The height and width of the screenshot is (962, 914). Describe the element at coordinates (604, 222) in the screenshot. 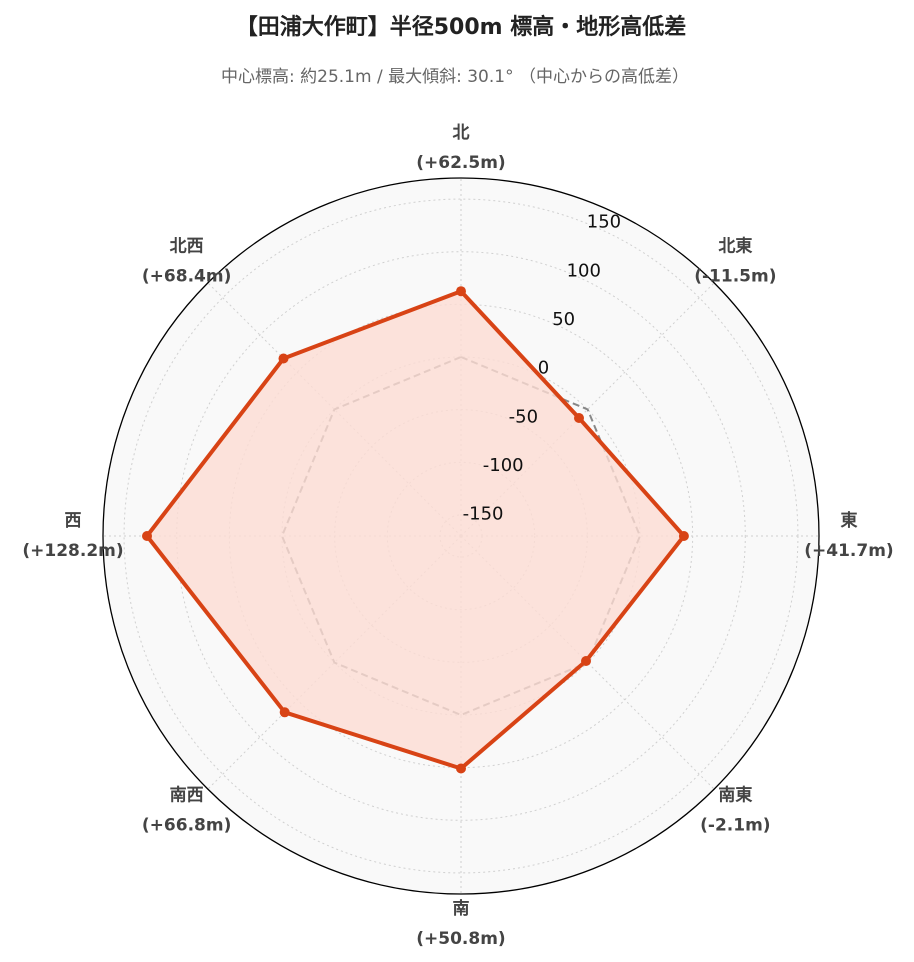

I see `r-tick-label: 150` at that location.